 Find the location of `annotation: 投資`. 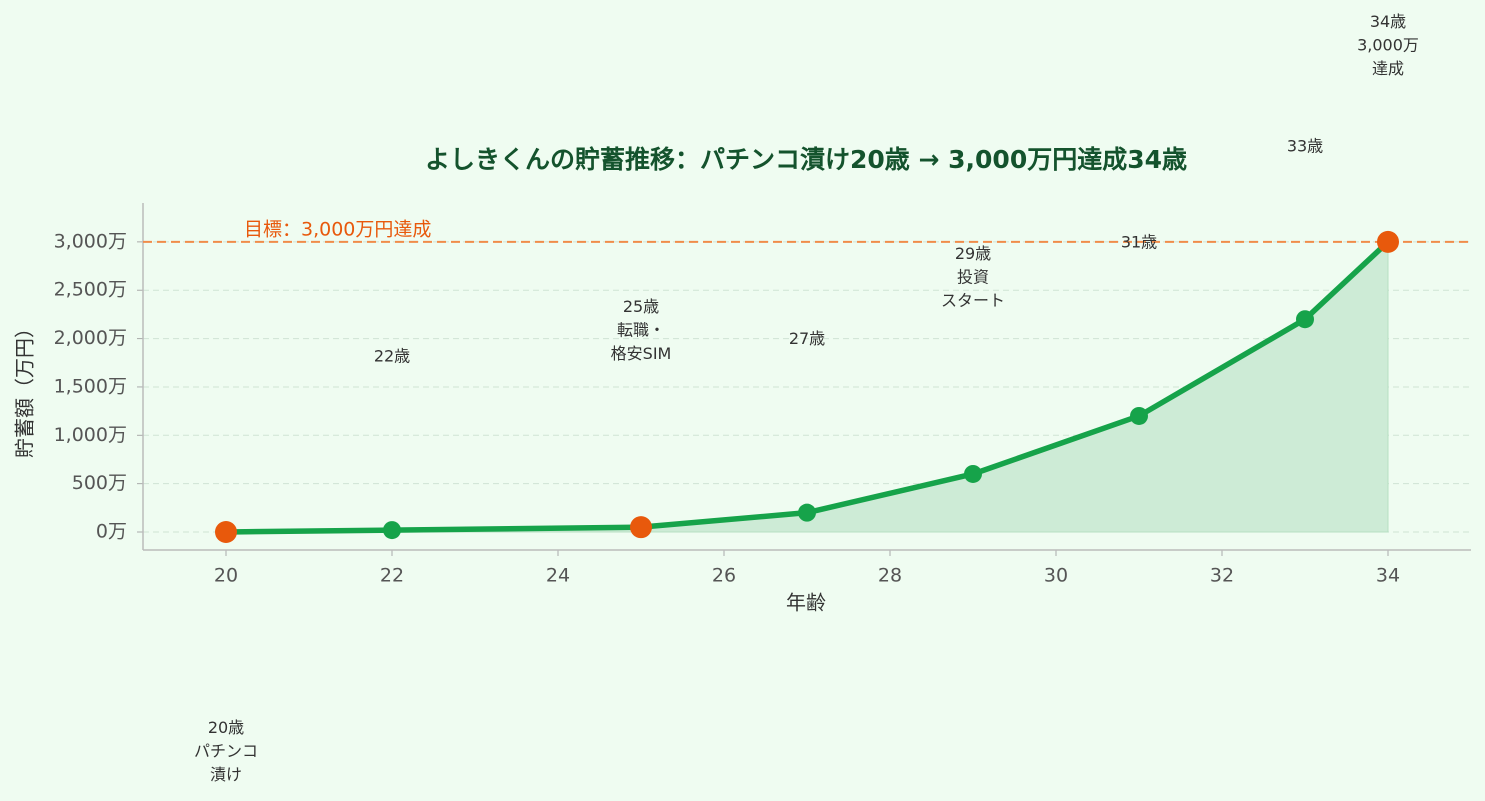

annotation: 投資 is located at coordinates (973, 276).